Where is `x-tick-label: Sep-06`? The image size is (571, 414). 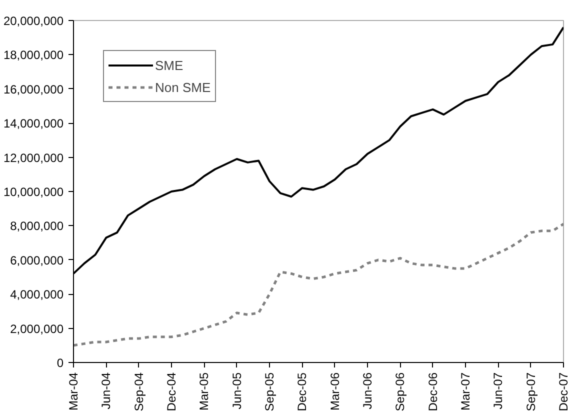
x-tick-label: Sep-06 is located at coordinates (400, 392).